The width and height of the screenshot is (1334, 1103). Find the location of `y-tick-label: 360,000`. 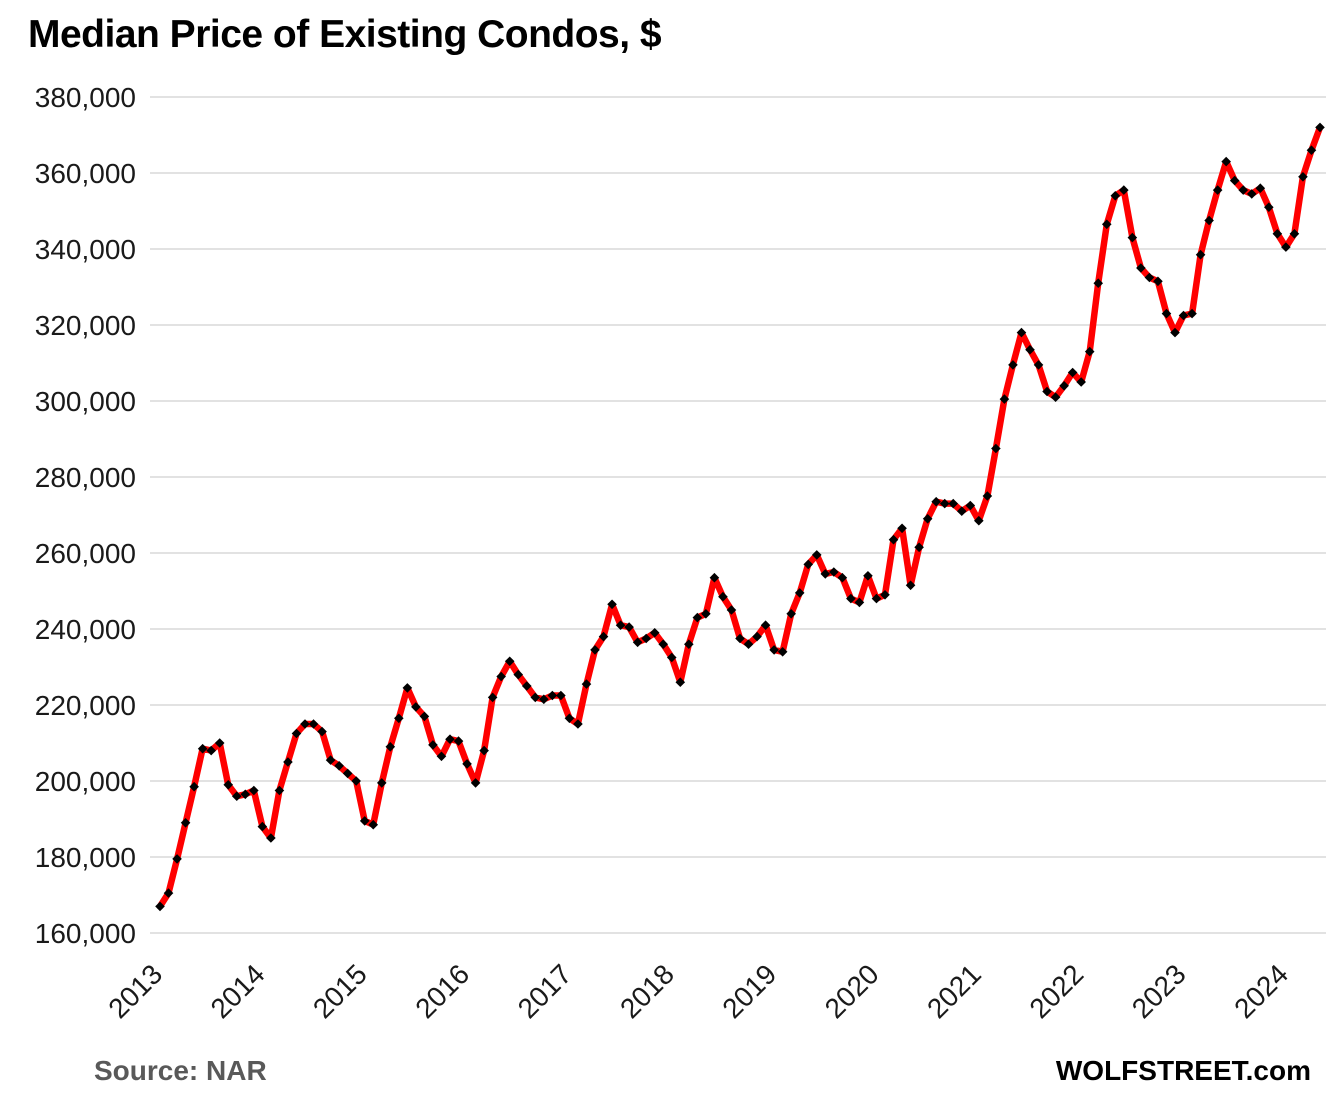

y-tick-label: 360,000 is located at coordinates (85, 173).